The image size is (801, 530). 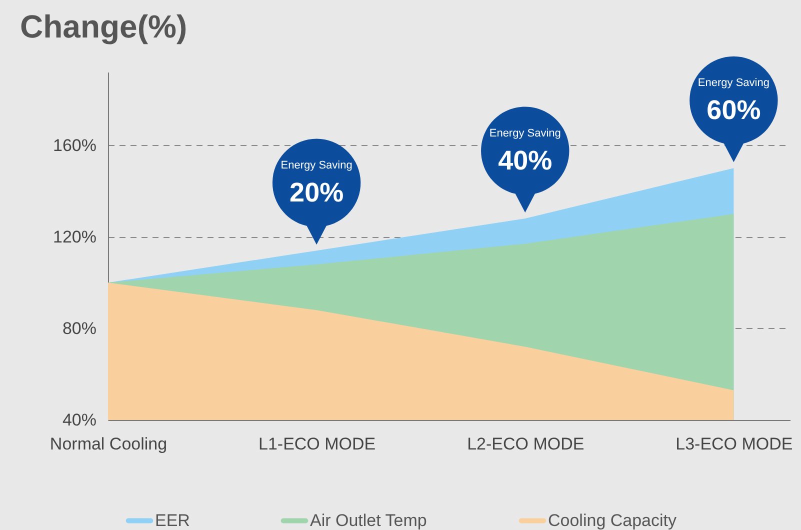 I want to click on y-tick-label: 40%, so click(x=79, y=420).